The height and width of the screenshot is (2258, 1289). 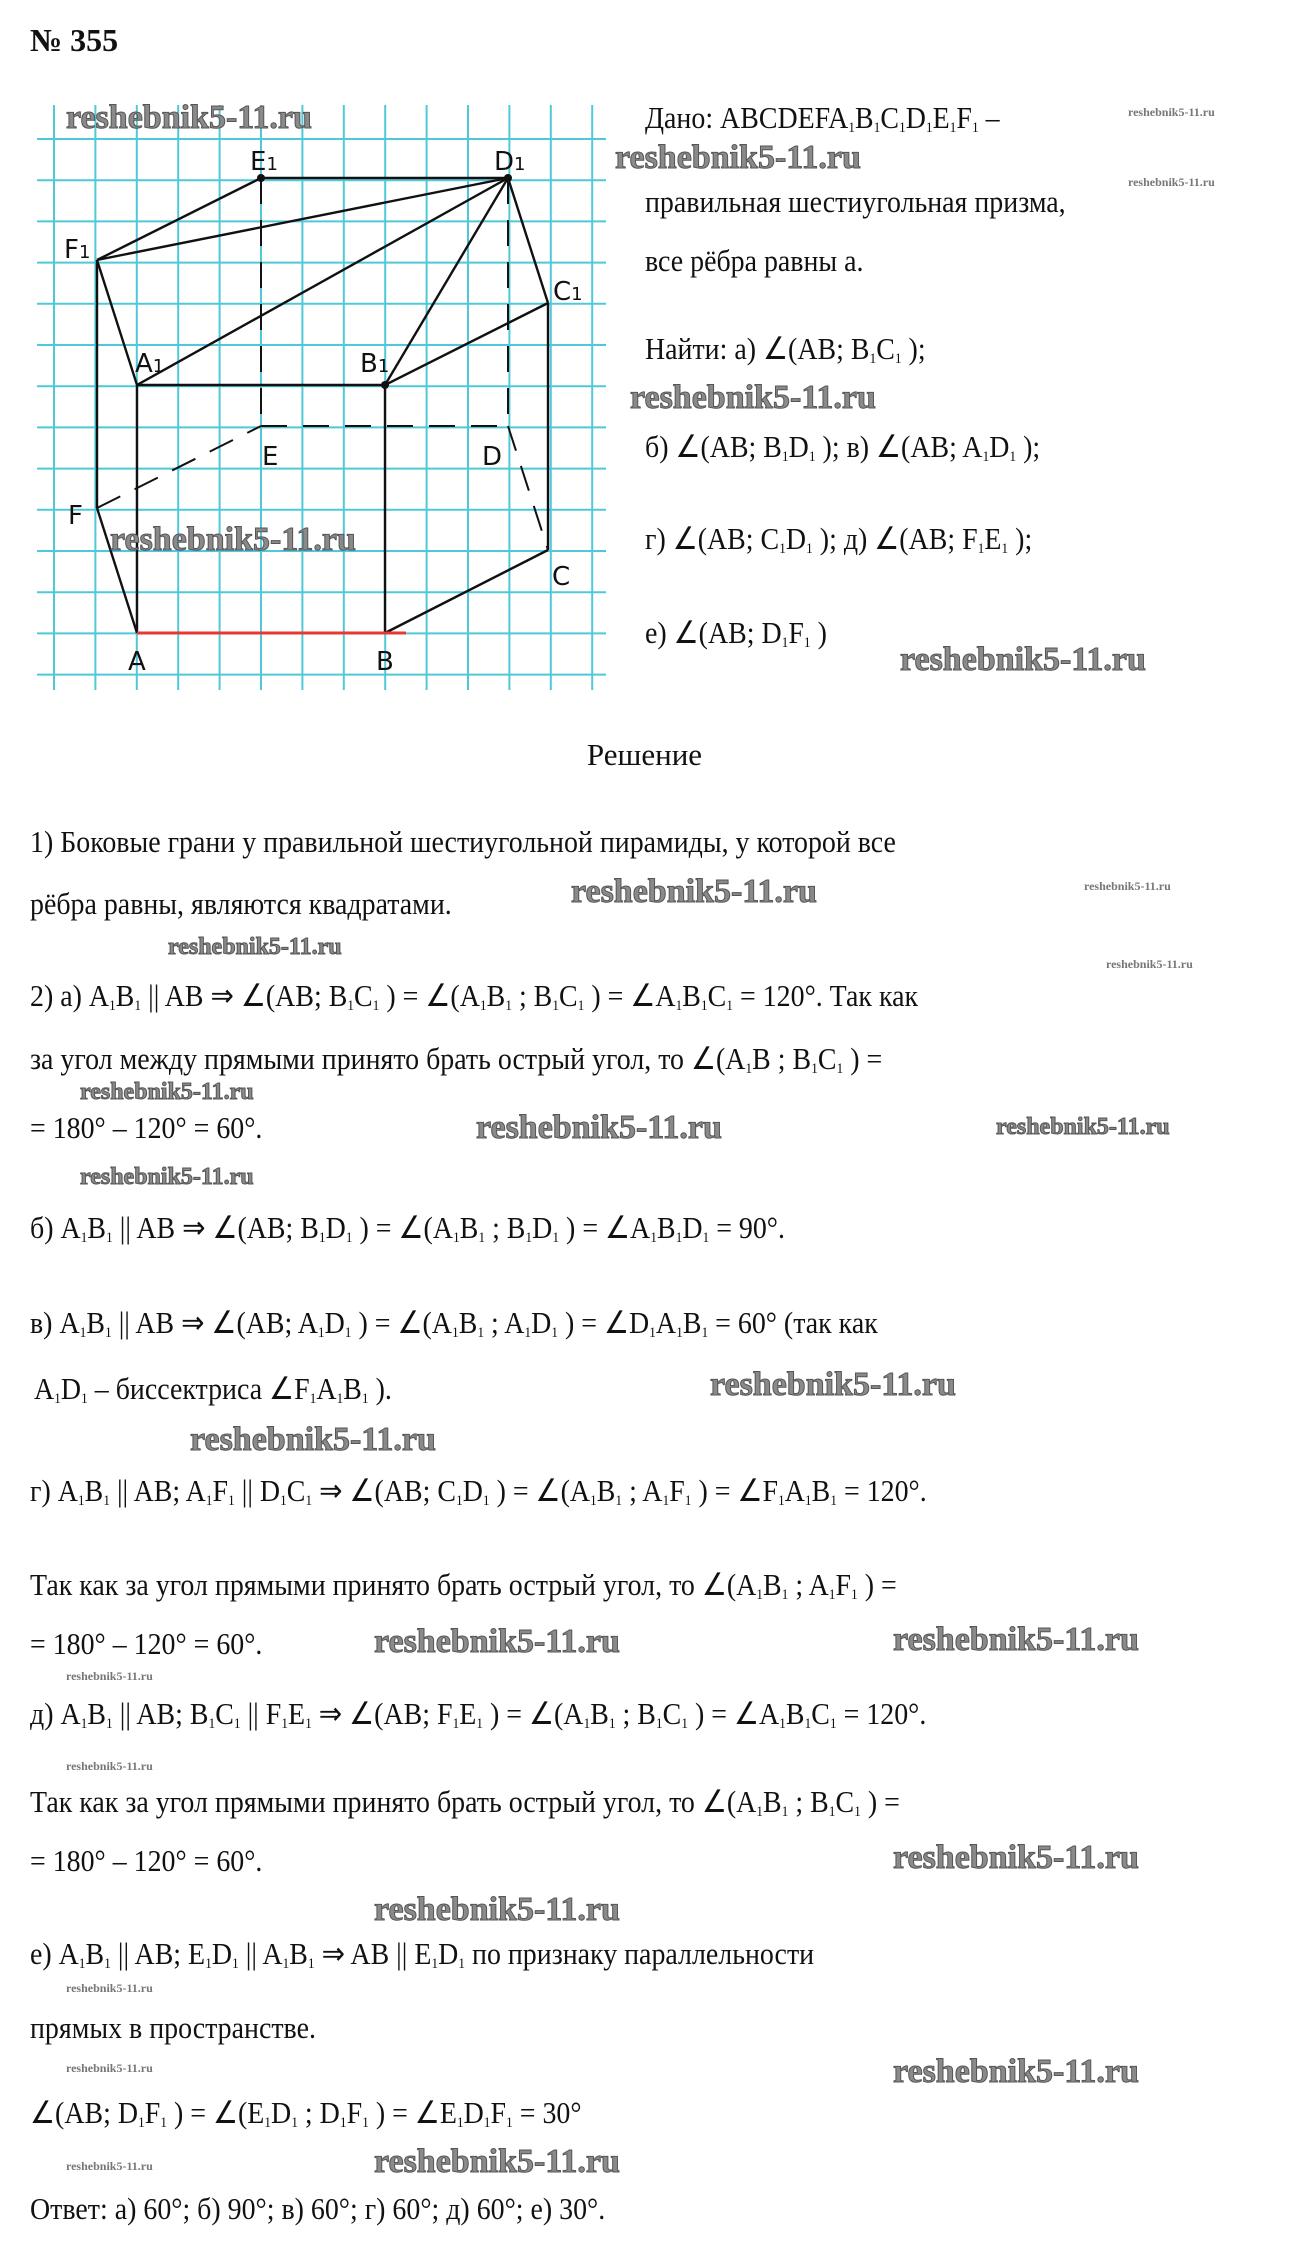 What do you see at coordinates (785, 349) in the screenshot?
I see `find-line: Найти: а) ∠(AB; B1C1 );` at bounding box center [785, 349].